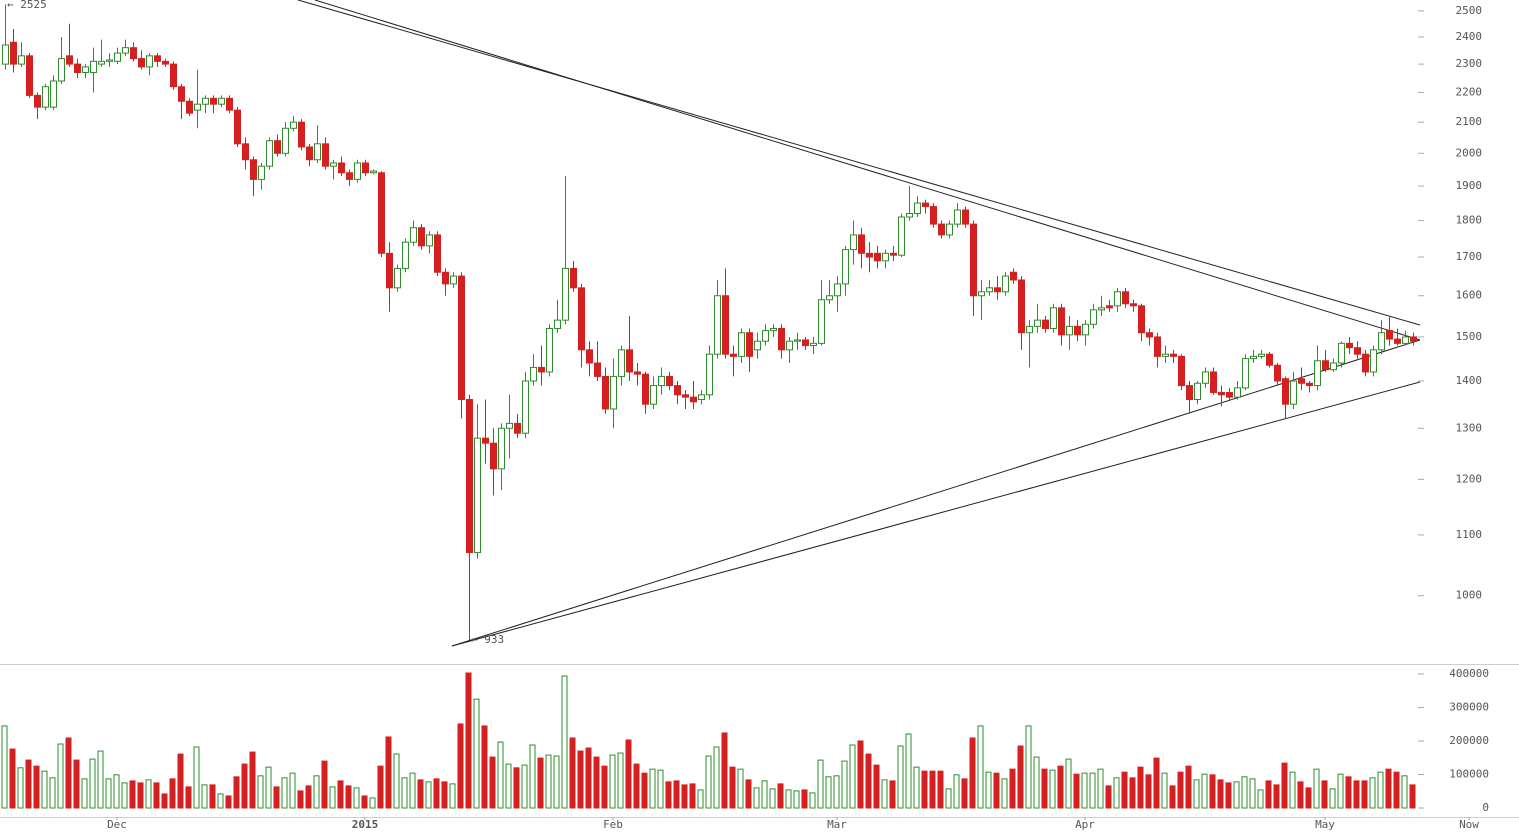  Describe the element at coordinates (1469, 91) in the screenshot. I see `y-tick-label: 2200` at that location.